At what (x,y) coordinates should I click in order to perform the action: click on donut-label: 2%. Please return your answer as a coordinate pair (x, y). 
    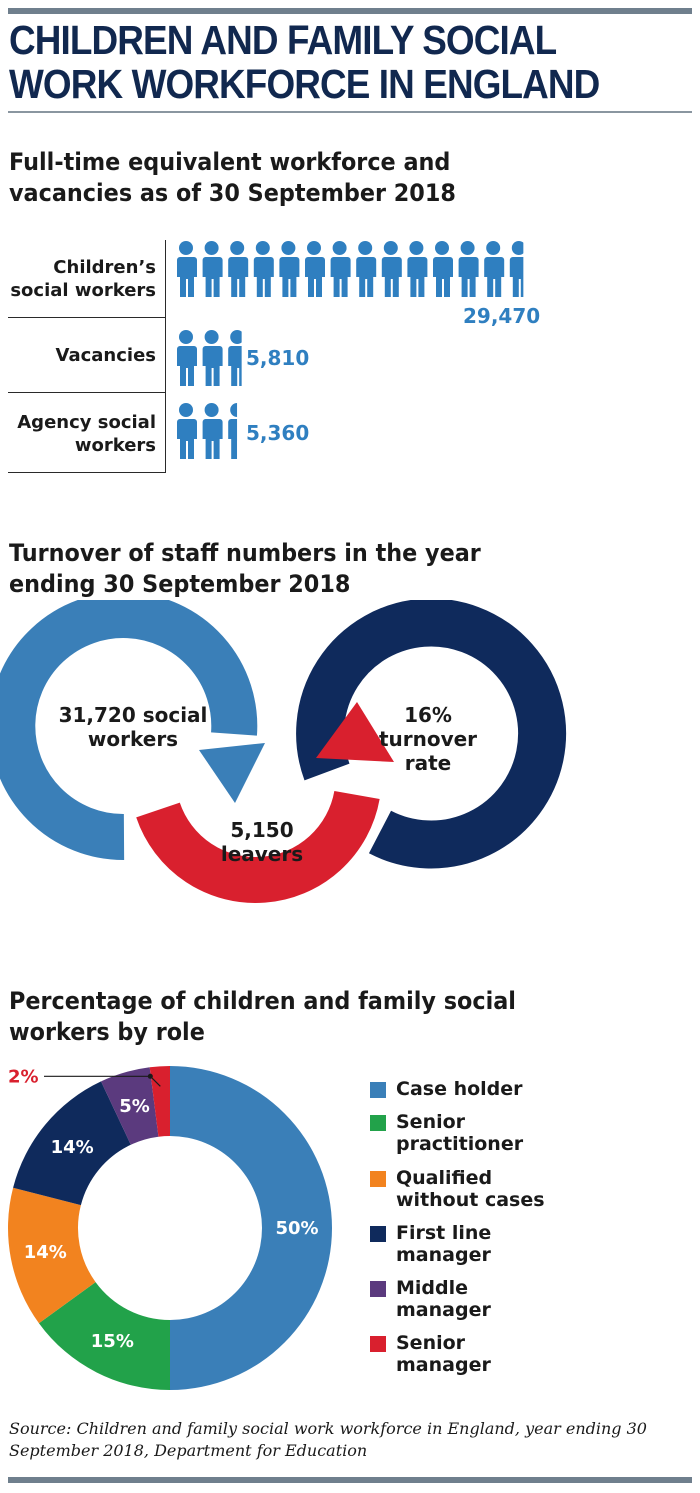
    Looking at the image, I should click on (23, 1076).